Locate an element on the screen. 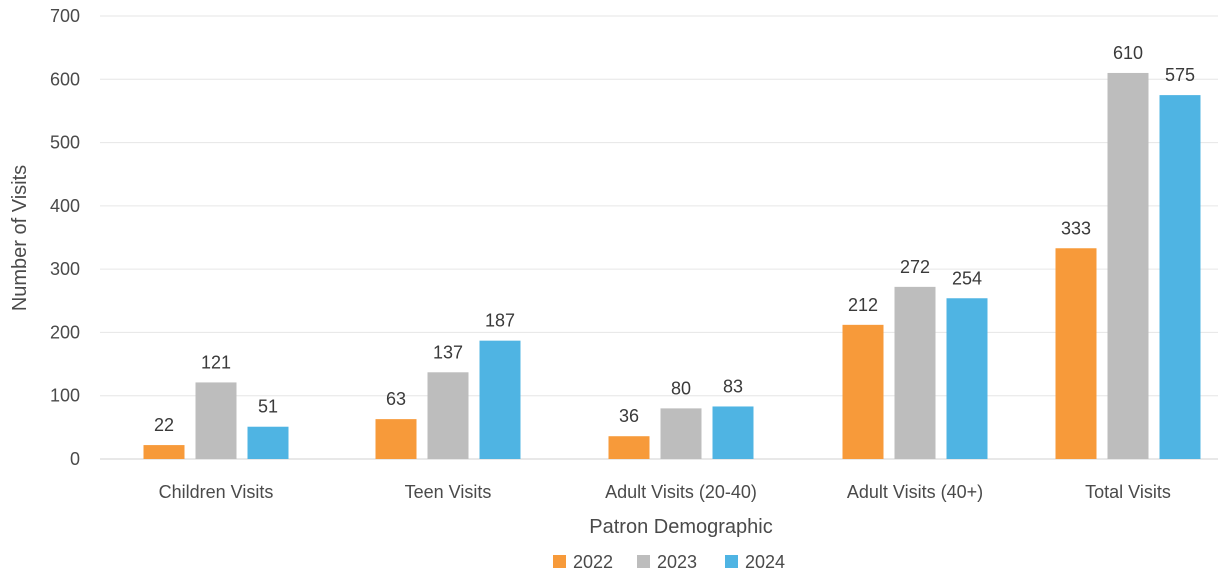 Image resolution: width=1218 pixels, height=577 pixels. y-tick-label-500: 500 is located at coordinates (65, 143).